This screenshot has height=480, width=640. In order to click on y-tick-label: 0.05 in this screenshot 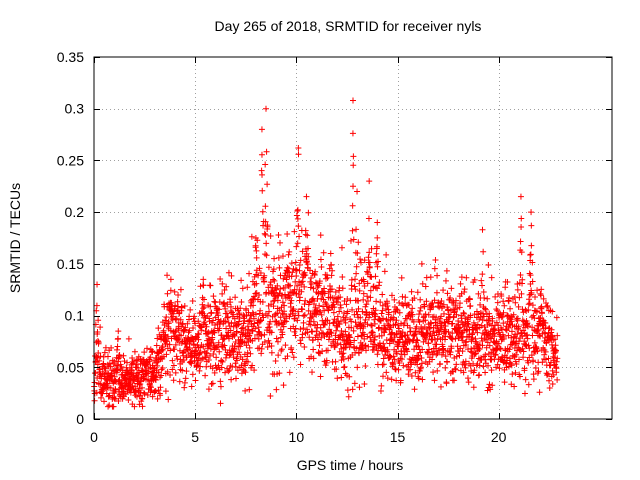, I will do `click(70, 367)`.